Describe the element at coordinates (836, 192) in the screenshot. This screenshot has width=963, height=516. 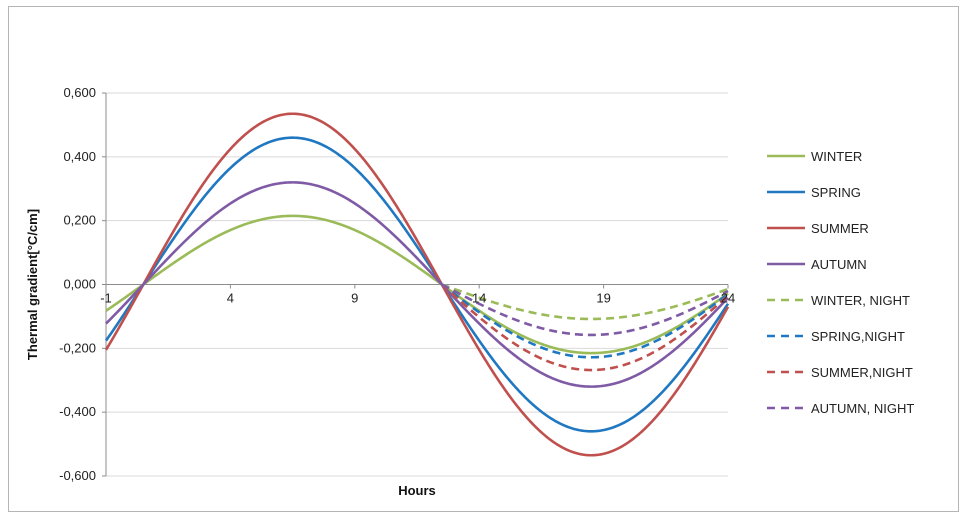
I see `legend-label: SPRING` at that location.